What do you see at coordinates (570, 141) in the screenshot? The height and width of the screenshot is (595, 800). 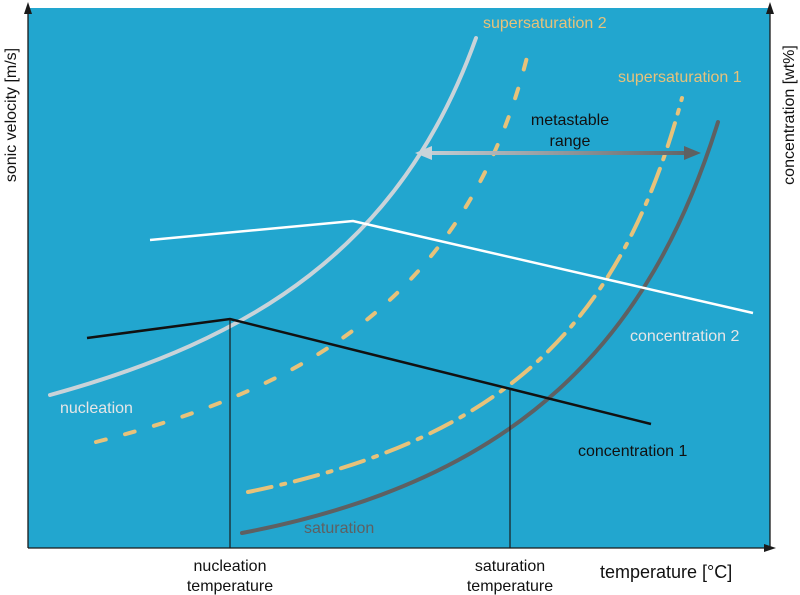 I see `metastable-range-label-line2: range` at bounding box center [570, 141].